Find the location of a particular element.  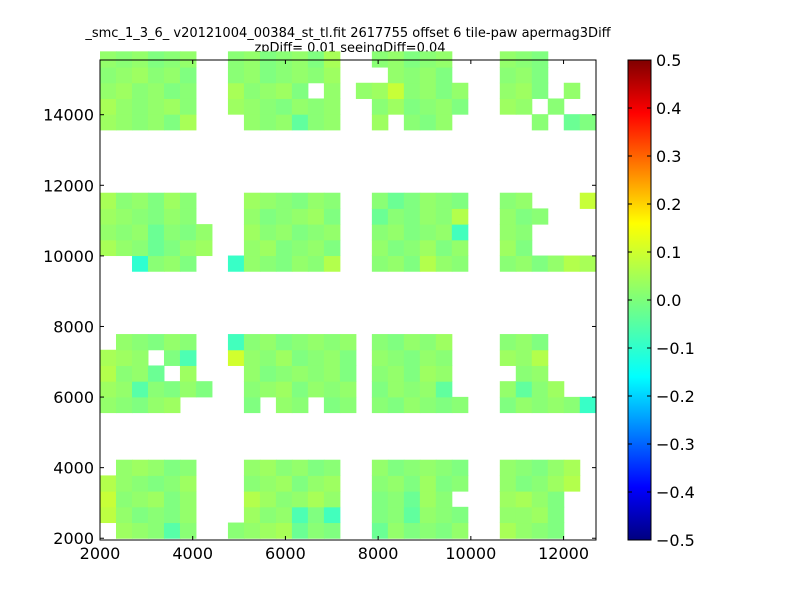

colorbar-ticks: 0.5 0.4 0.3 0.2 0.1 0.0 −0.1 −0.2 −0.3 −0.4 −0.5 is located at coordinates (661, 300).